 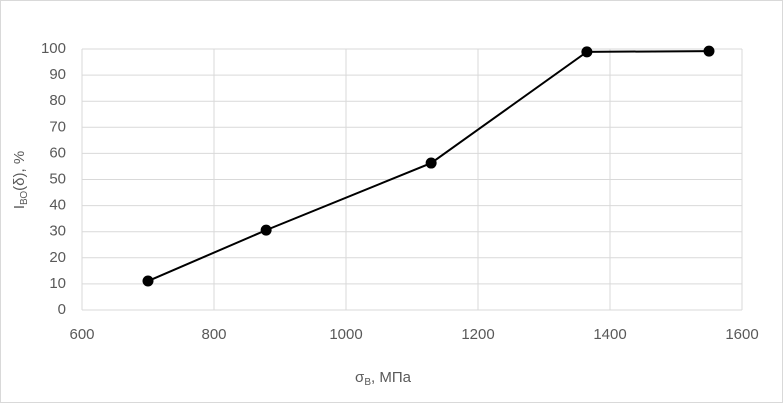 I want to click on y-tick-label: 40, so click(x=57, y=205).